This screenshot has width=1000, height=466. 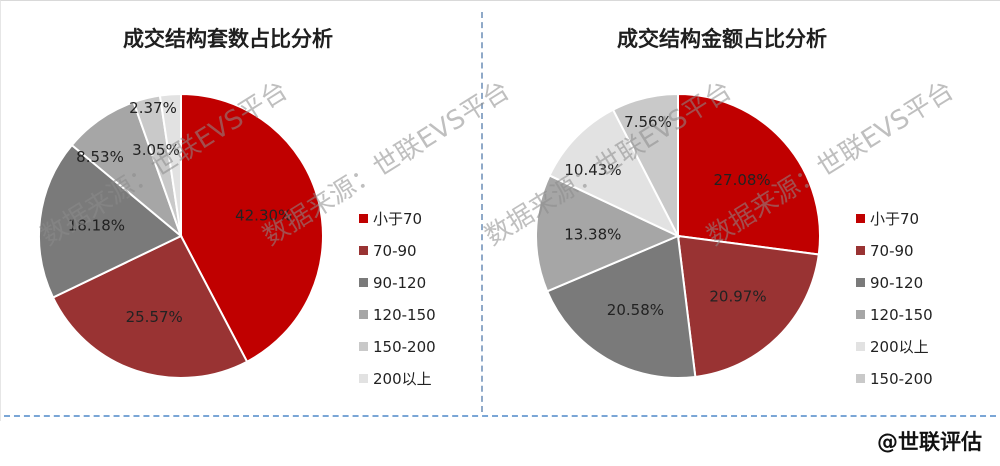 I want to click on credit-text: @世联评估, so click(x=929, y=442).